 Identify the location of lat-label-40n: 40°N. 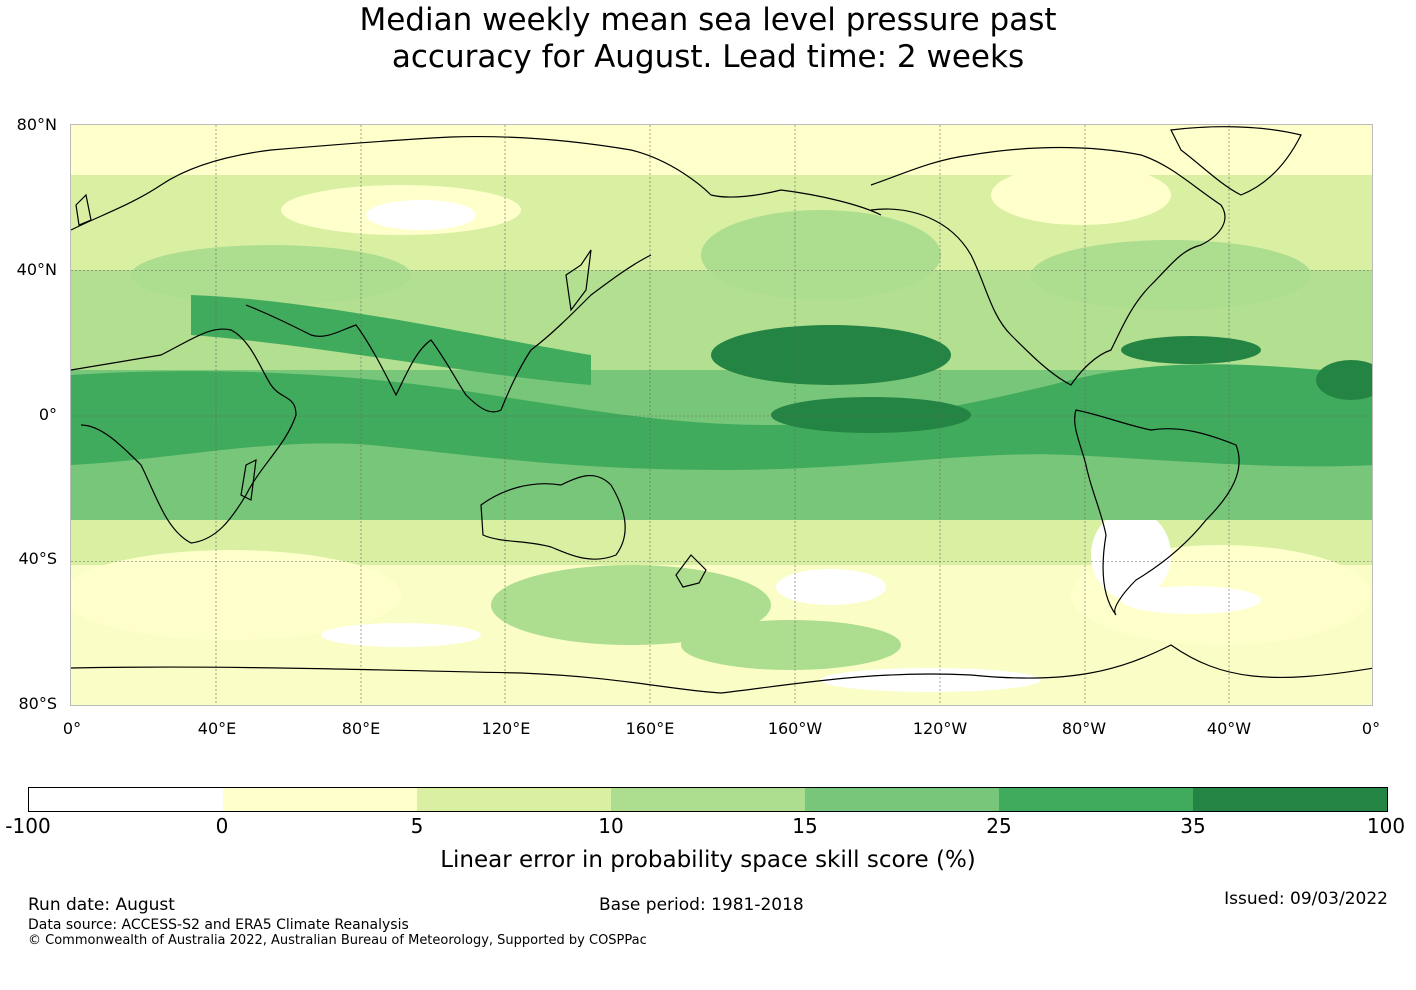
(36, 269).